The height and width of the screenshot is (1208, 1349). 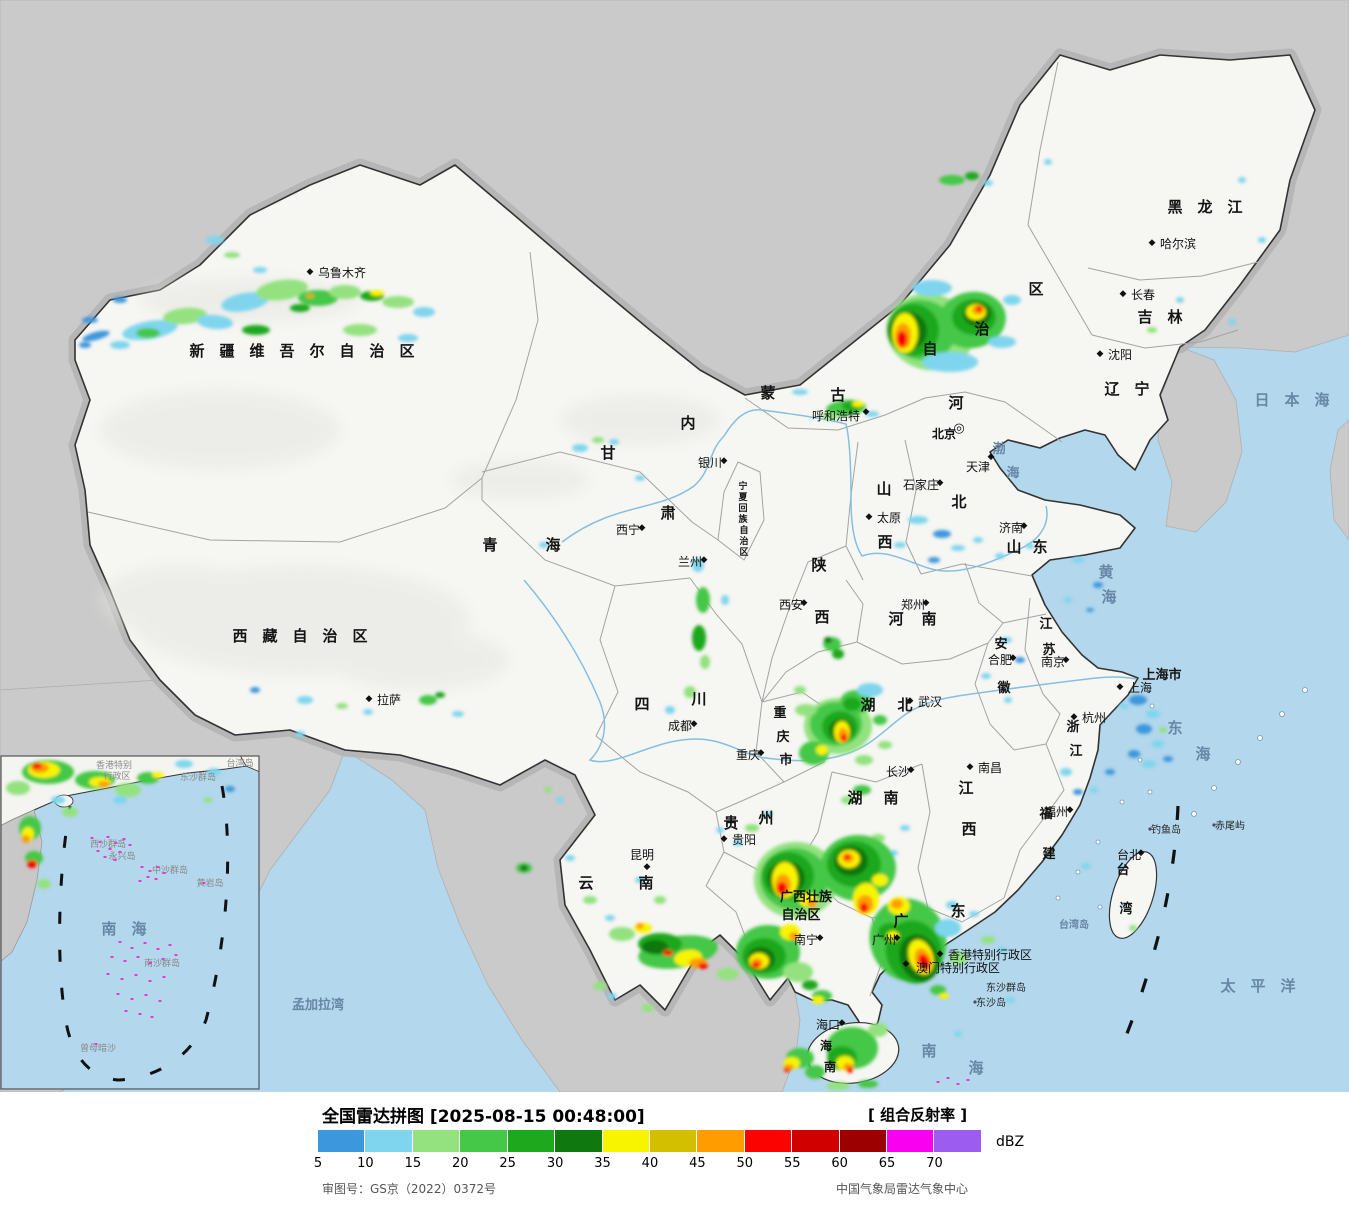 What do you see at coordinates (828, 1024) in the screenshot?
I see `city-label: 海口` at bounding box center [828, 1024].